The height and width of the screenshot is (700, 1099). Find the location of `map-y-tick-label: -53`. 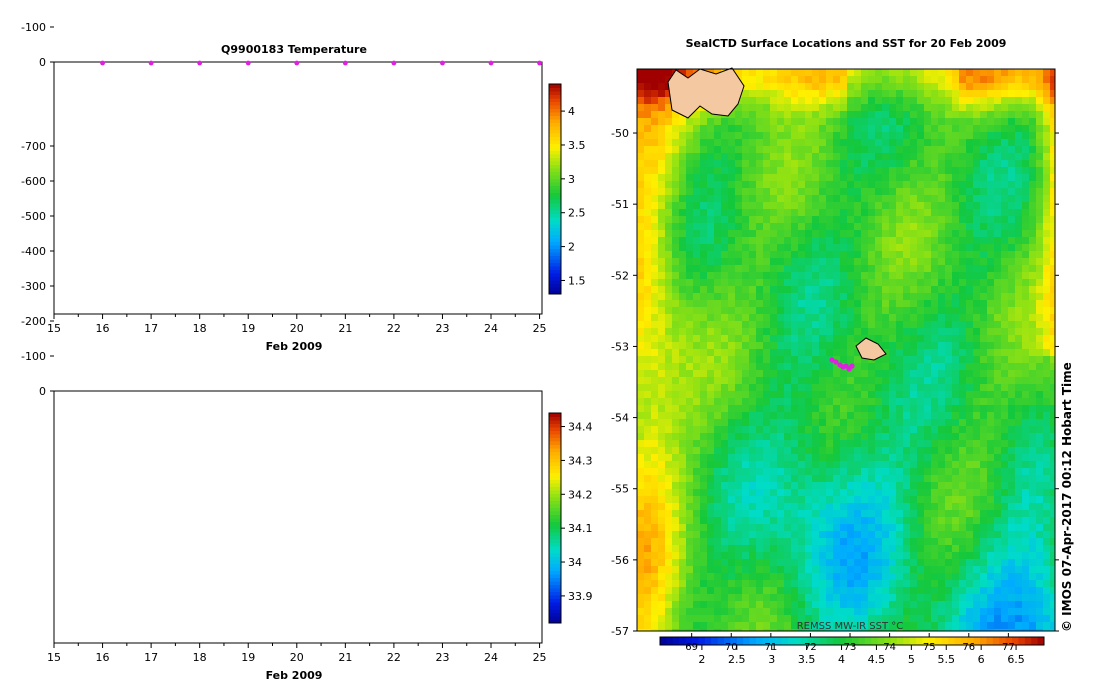

map-y-tick-label: -53 is located at coordinates (620, 346).